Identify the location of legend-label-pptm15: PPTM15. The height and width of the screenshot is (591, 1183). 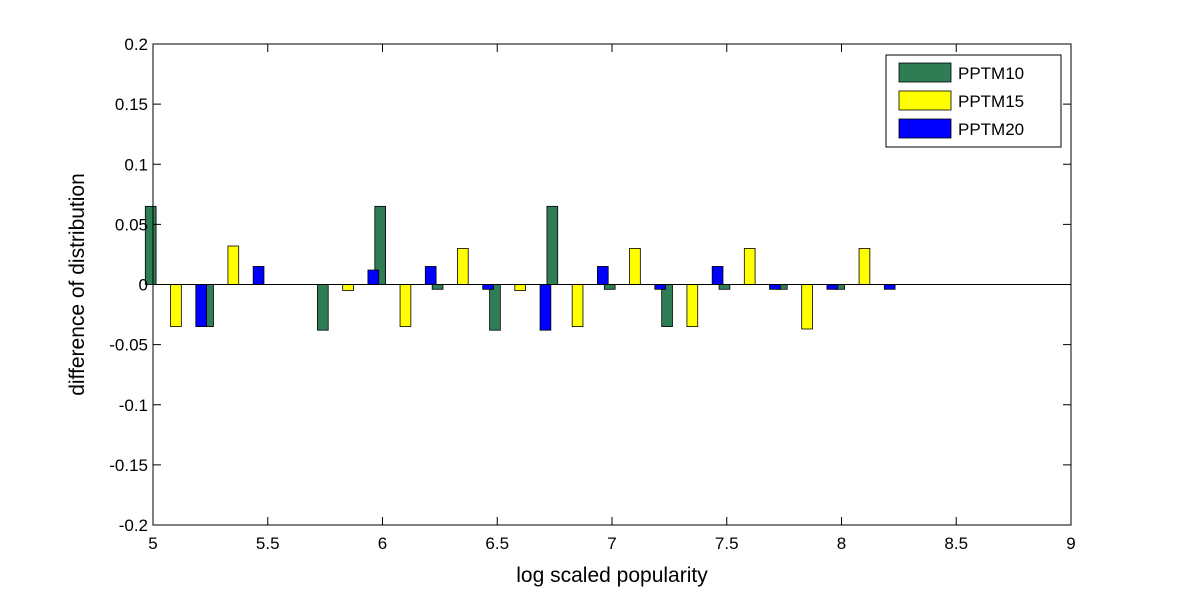
(991, 101).